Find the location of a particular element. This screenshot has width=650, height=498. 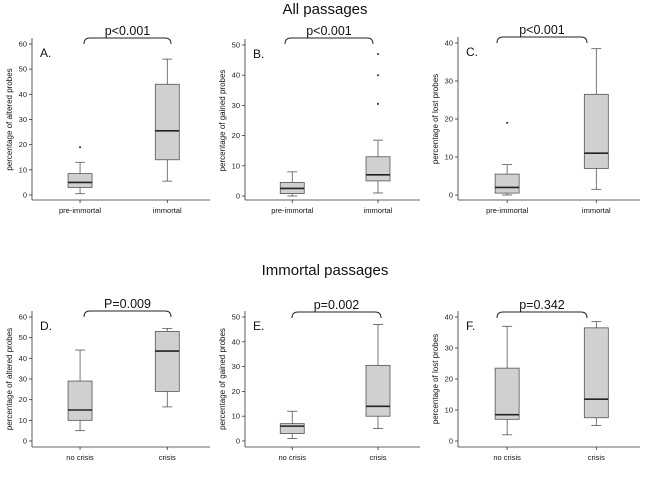

section-title-immortal-passages: Immortal passages is located at coordinates (325, 270).